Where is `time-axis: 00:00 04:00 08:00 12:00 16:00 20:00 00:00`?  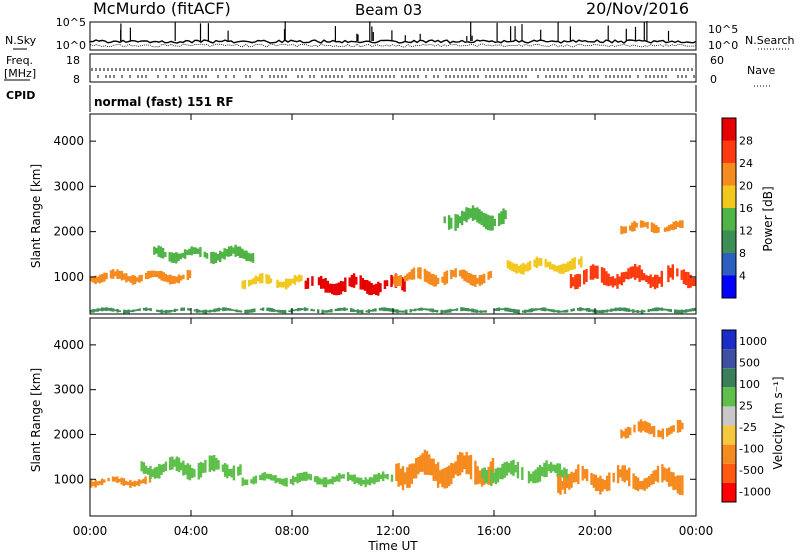
time-axis: 00:00 04:00 08:00 12:00 16:00 20:00 00:00 is located at coordinates (393, 531).